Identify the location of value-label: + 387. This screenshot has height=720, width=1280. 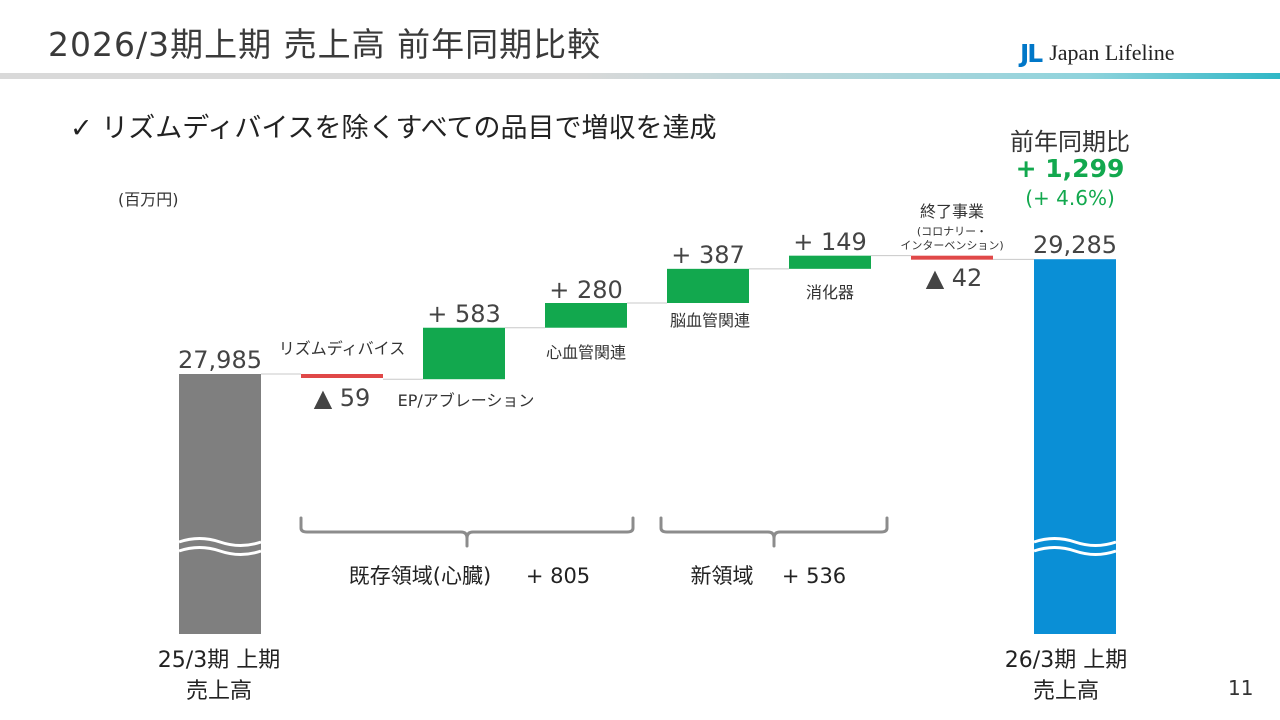
(708, 255).